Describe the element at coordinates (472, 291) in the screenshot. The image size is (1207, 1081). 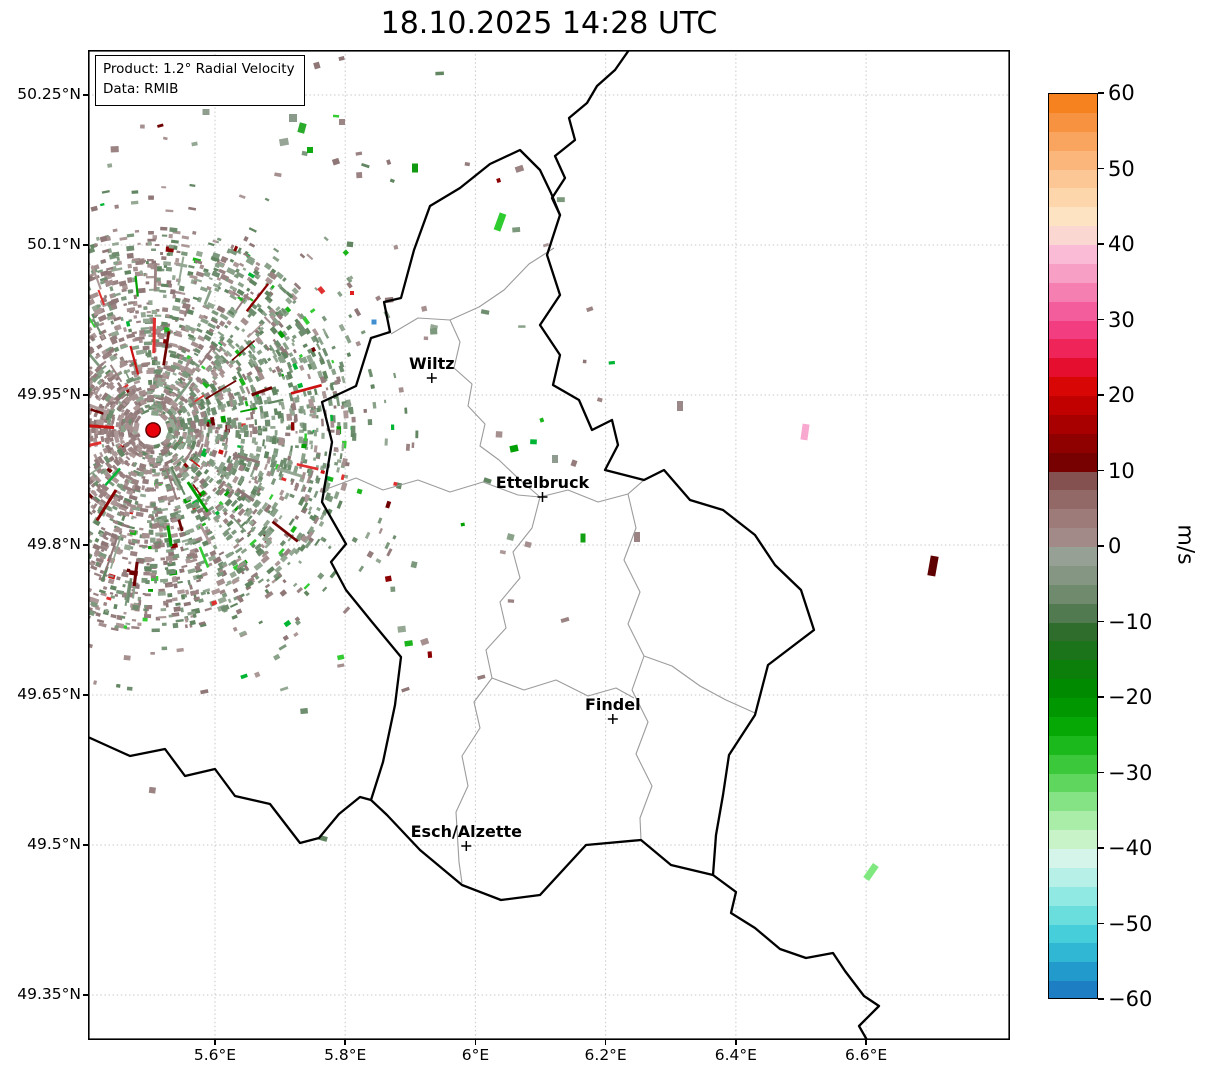
I see `district-border` at that location.